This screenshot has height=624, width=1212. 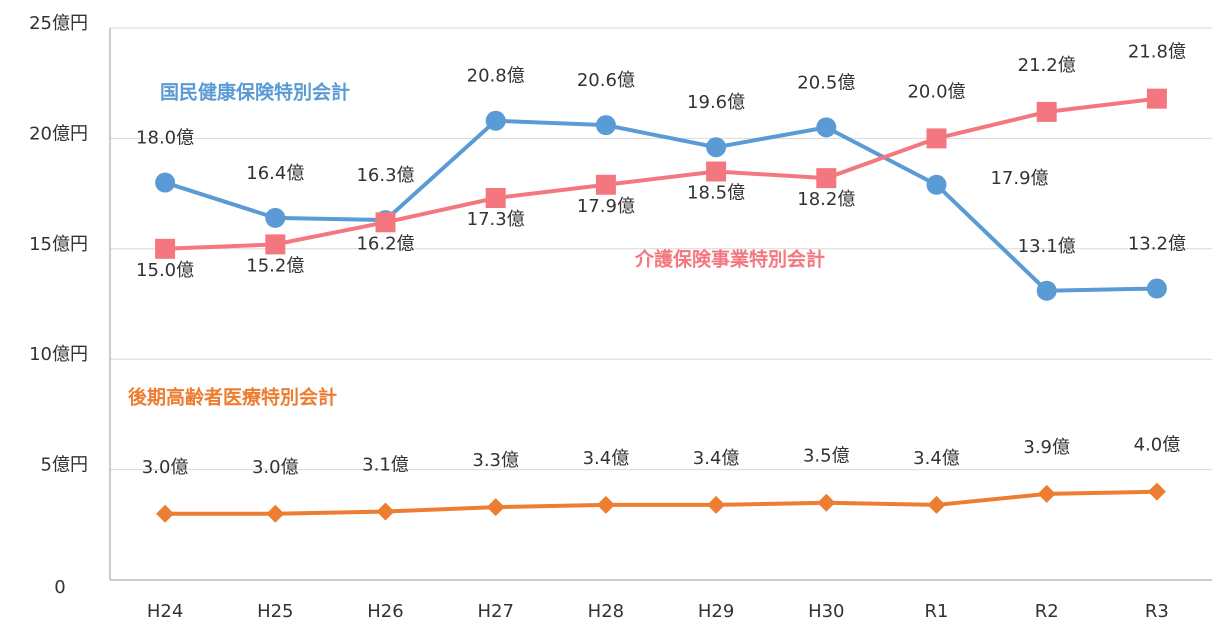 I want to click on series-name: 介護保険事業特別会計, so click(x=729, y=259).